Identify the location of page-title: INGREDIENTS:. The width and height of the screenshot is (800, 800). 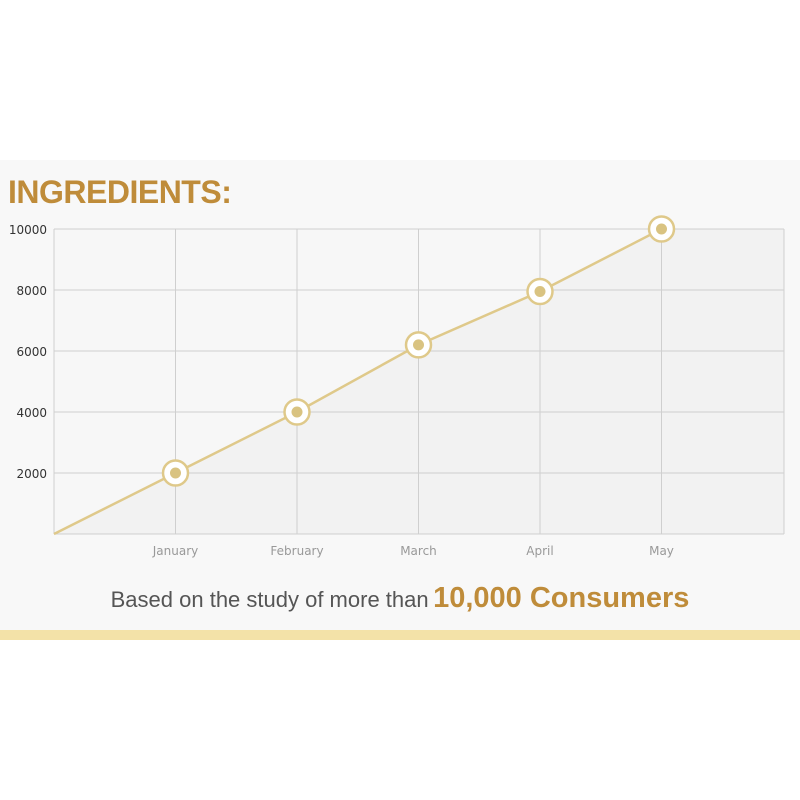
(120, 192).